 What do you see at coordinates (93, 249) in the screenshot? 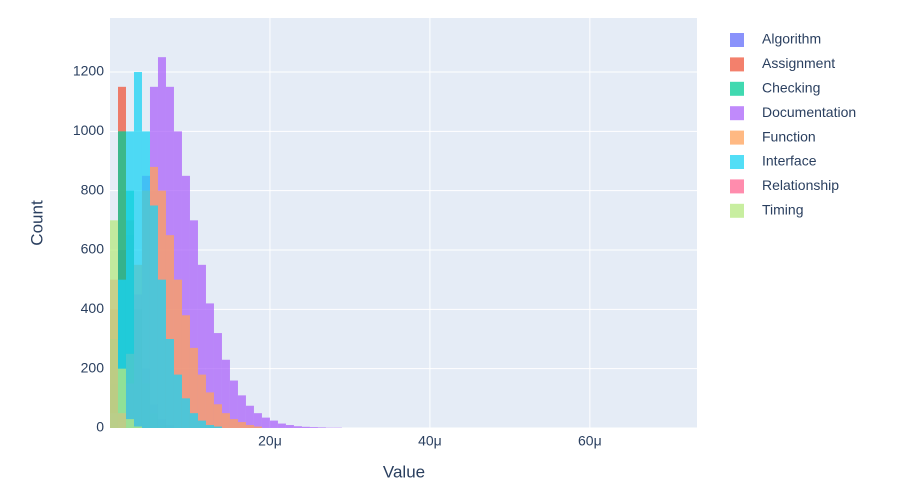
I see `y-tick-label: 600` at bounding box center [93, 249].